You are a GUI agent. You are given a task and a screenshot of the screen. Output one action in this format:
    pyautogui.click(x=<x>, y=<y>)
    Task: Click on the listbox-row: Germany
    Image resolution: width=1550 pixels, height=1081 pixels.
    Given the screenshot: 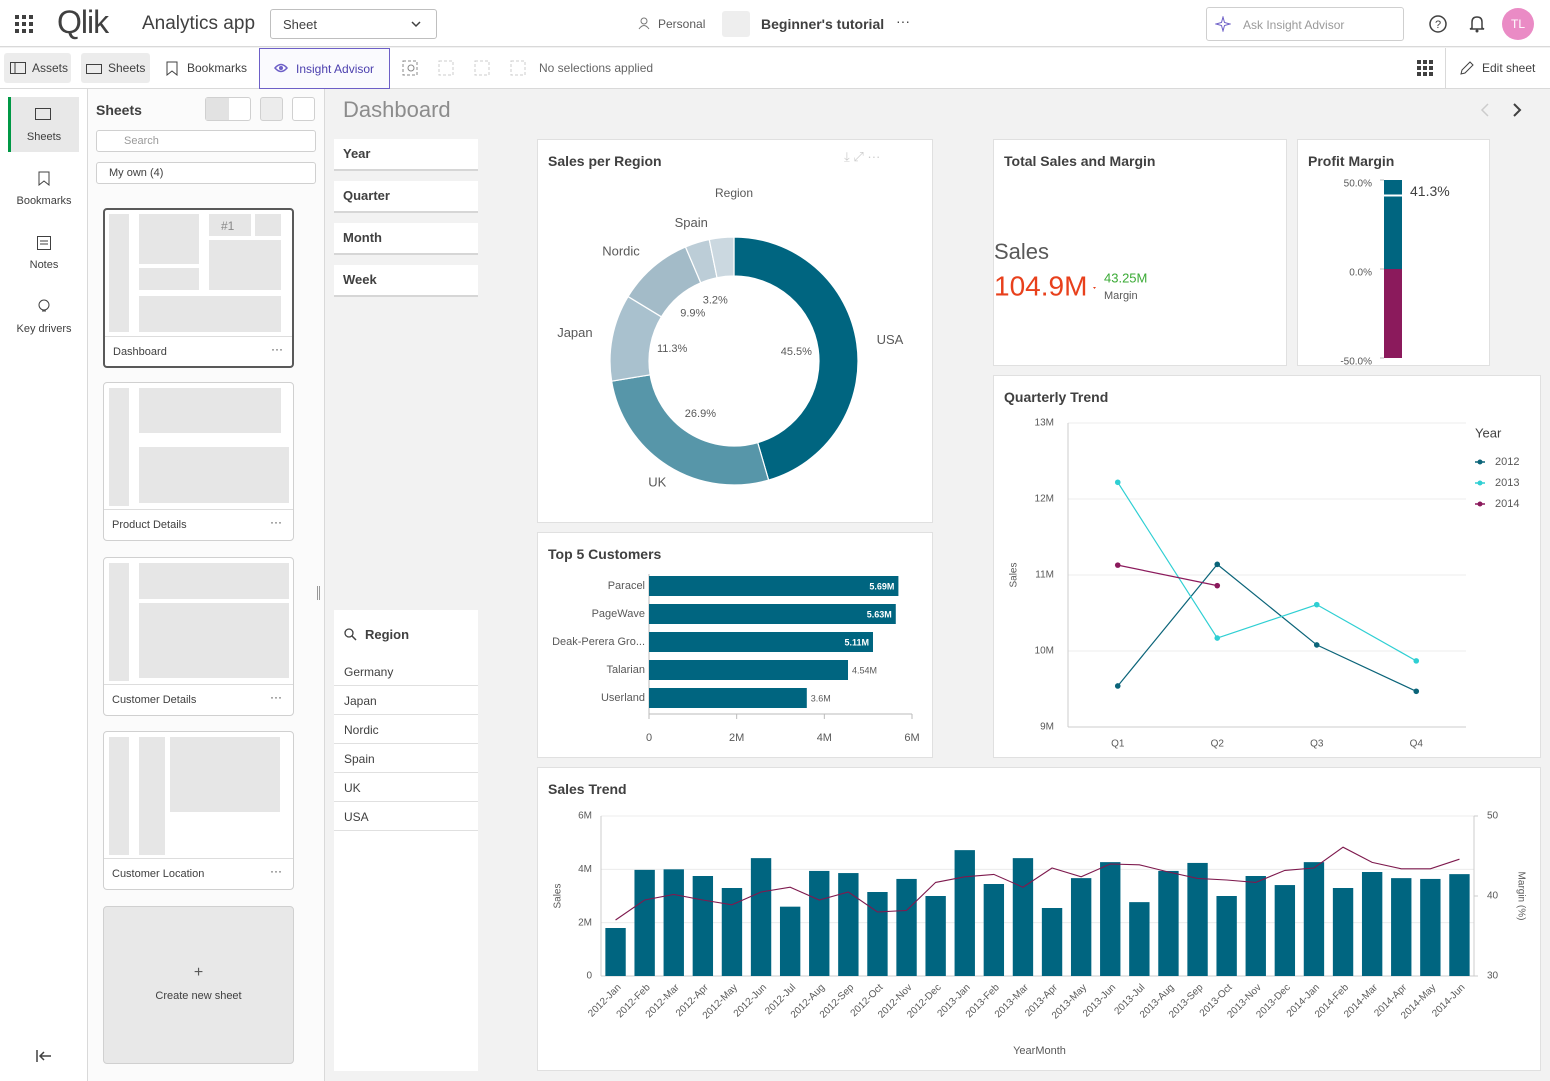 What is the action you would take?
    pyautogui.click(x=406, y=671)
    